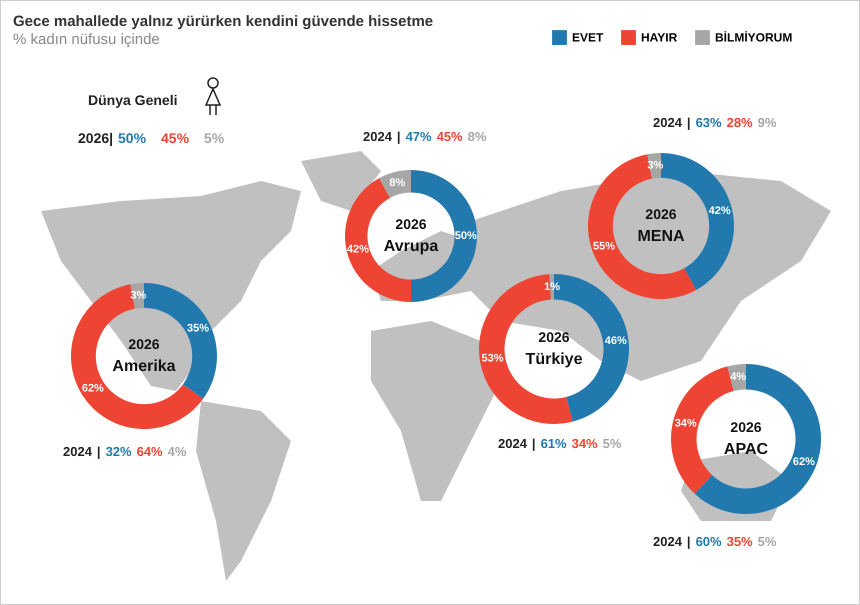 The image size is (860, 605). I want to click on text: % kadın nüfusu içinde, so click(86, 39).